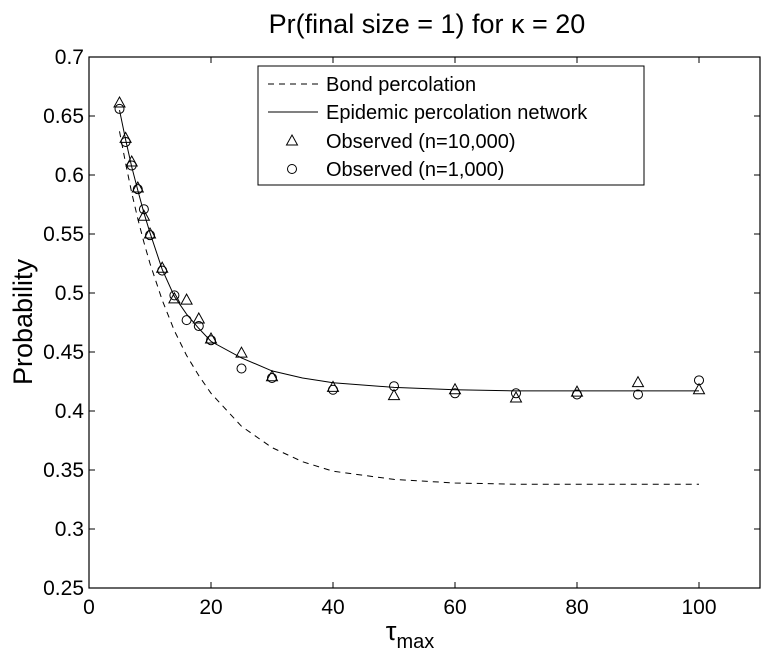 This screenshot has height=655, width=768. What do you see at coordinates (69, 529) in the screenshot?
I see `y-tick-label: 0.3` at bounding box center [69, 529].